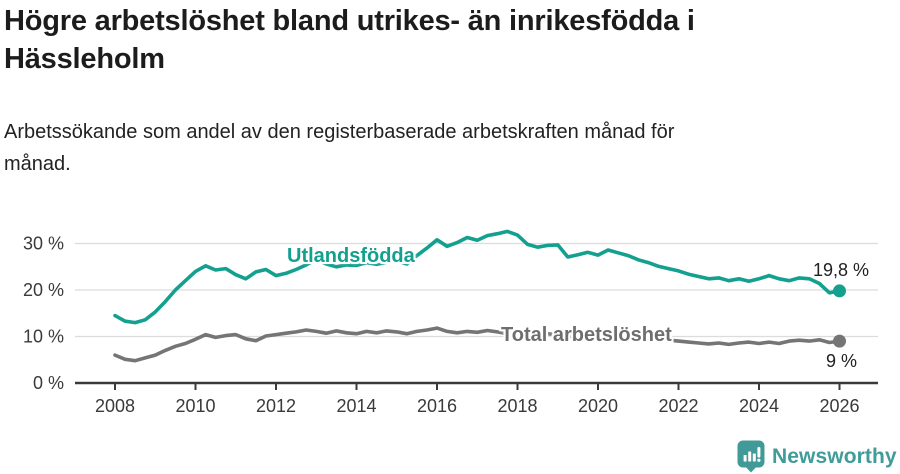  Describe the element at coordinates (586, 335) in the screenshot. I see `series-label-total-arbetsloshet: Total arbetslöshet` at that location.